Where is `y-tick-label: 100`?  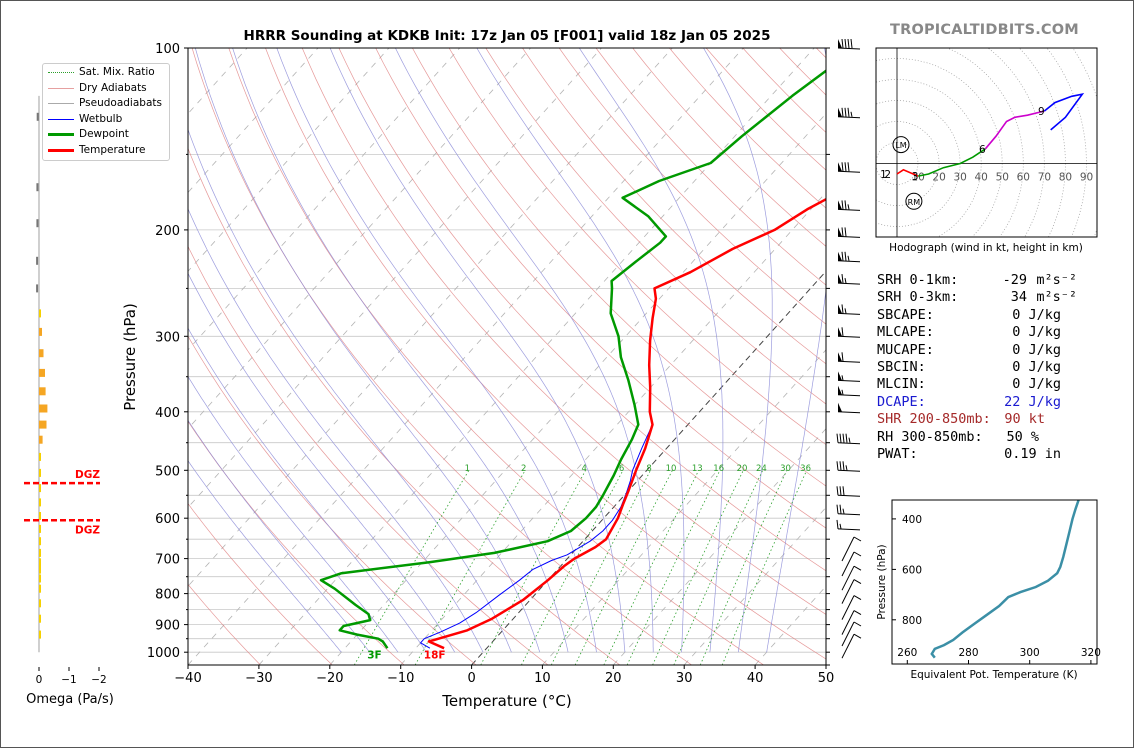 y-tick-label: 100 is located at coordinates (167, 49).